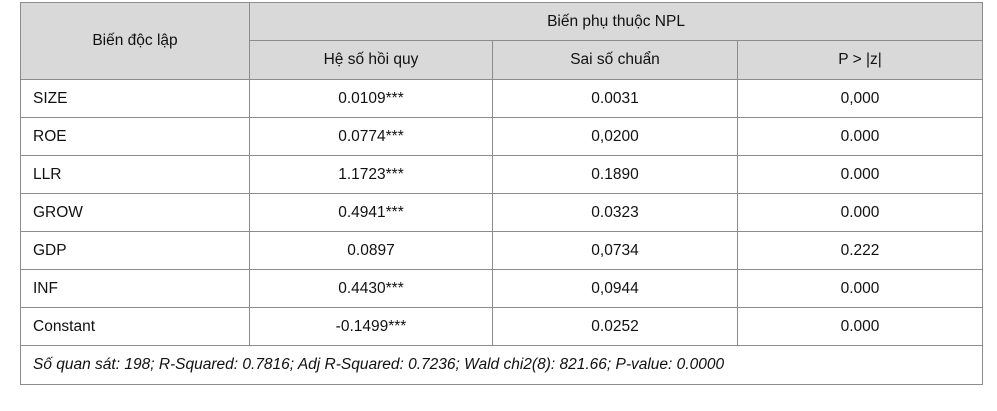  I want to click on header-dependent-variable-group: Biến phụ thuộc NPL, so click(616, 21).